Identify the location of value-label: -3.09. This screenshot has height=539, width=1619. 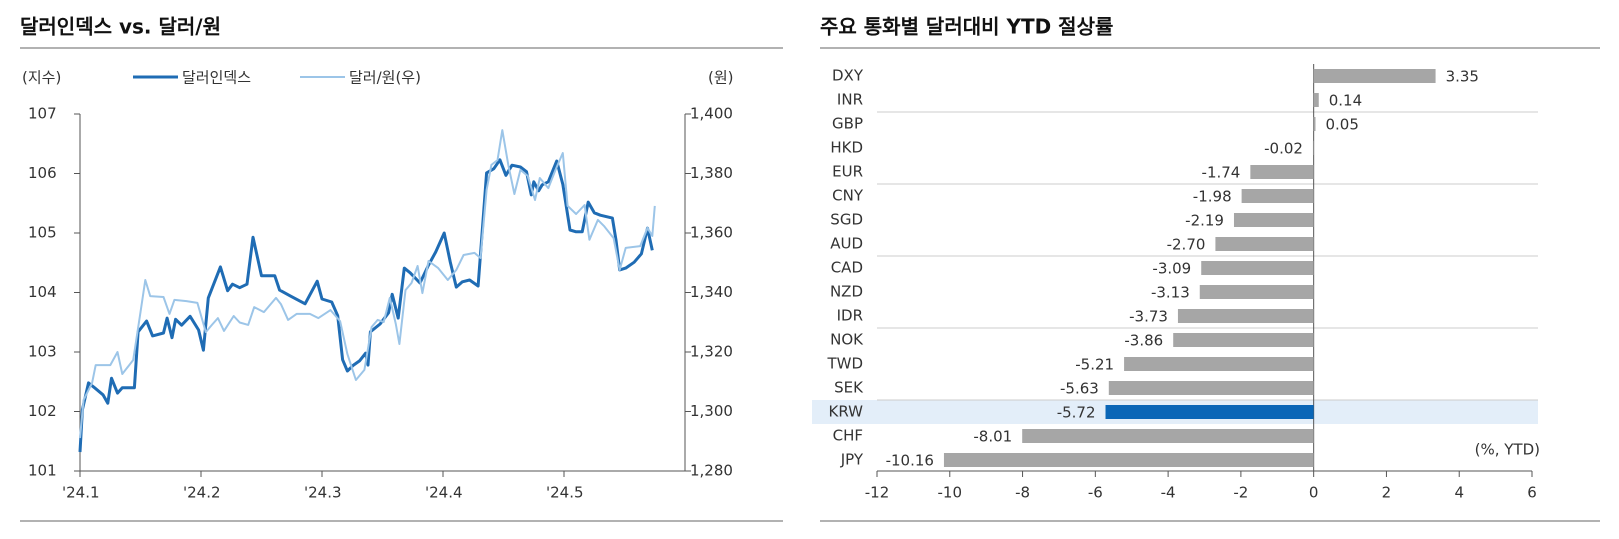
(1171, 269).